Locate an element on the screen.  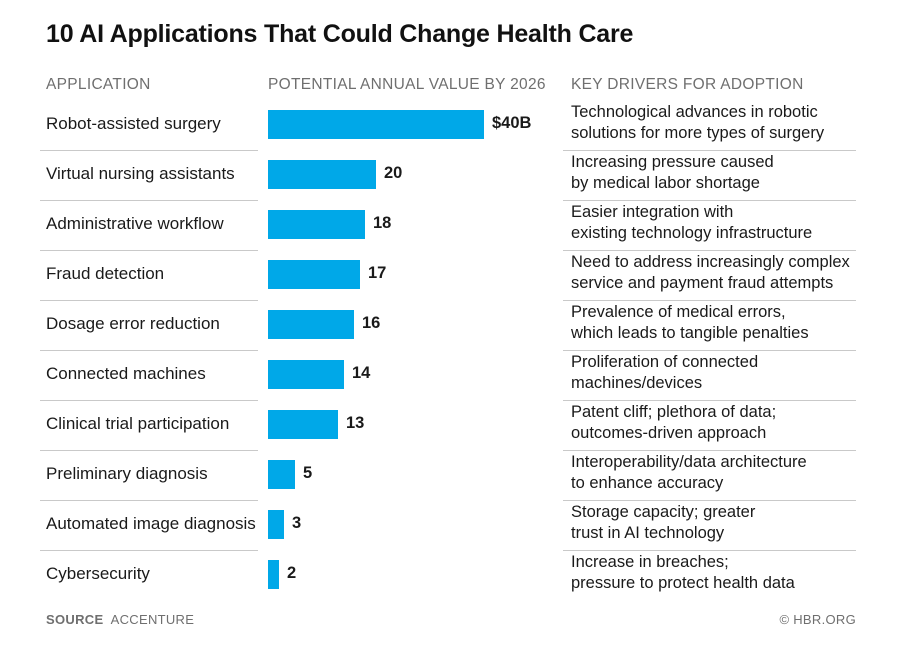
driver-line: trust in AI technology is located at coordinates (648, 533).